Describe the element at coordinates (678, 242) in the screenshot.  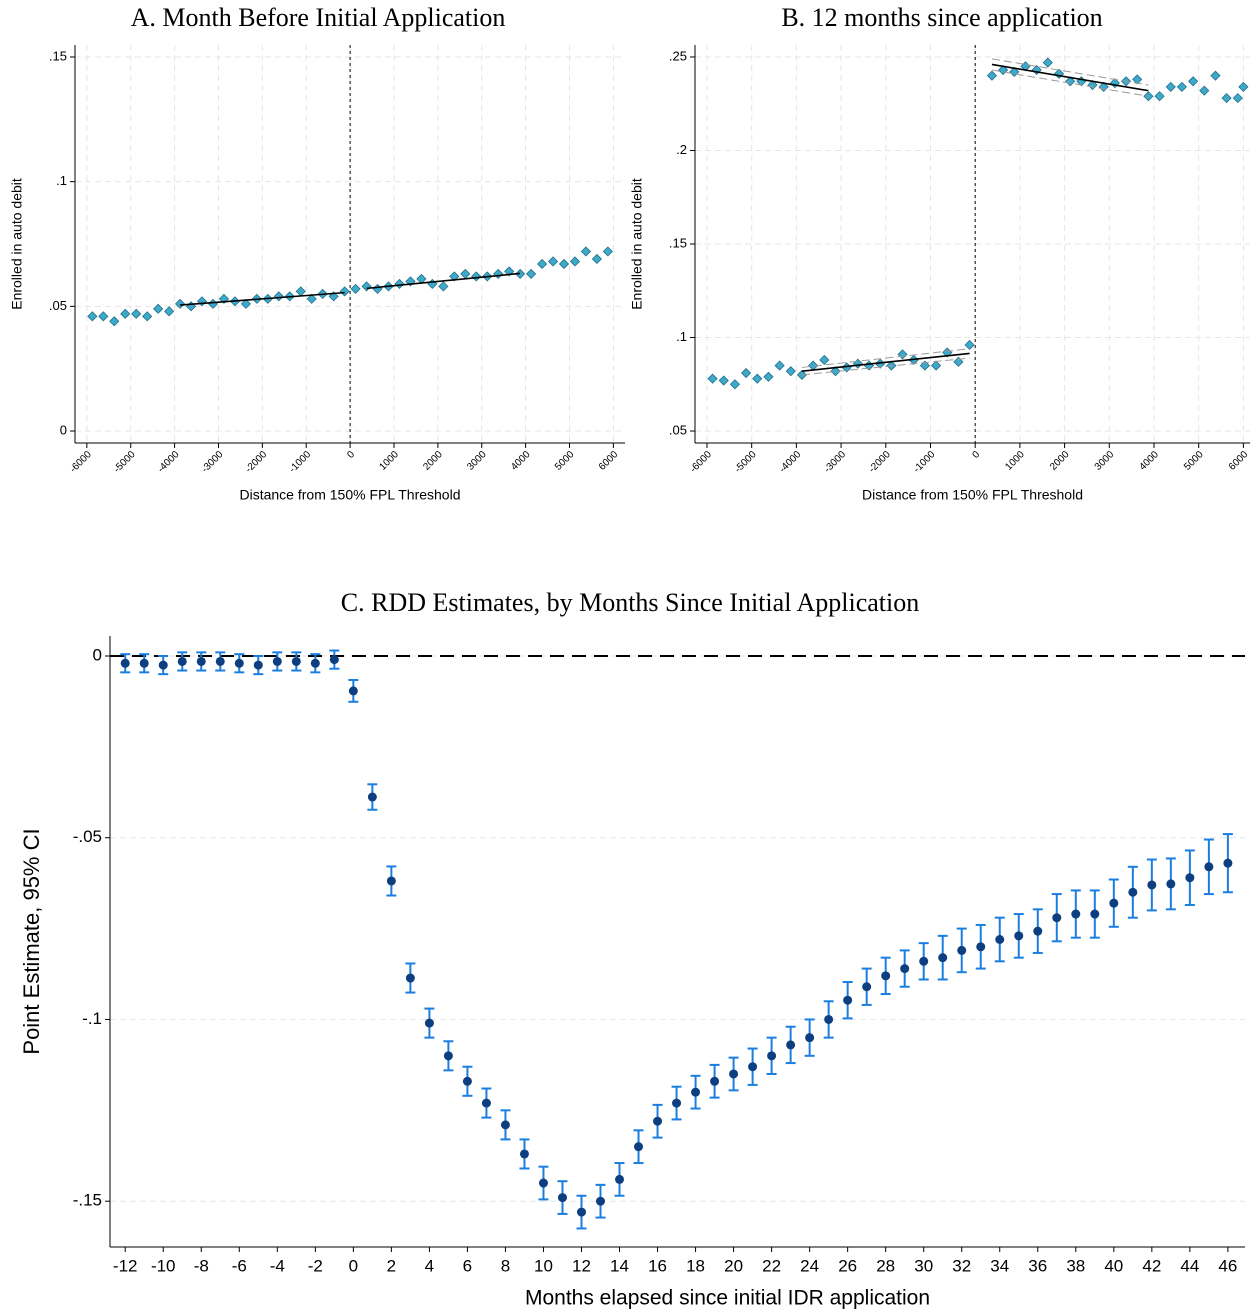
I see `y-tick-label: .15` at that location.